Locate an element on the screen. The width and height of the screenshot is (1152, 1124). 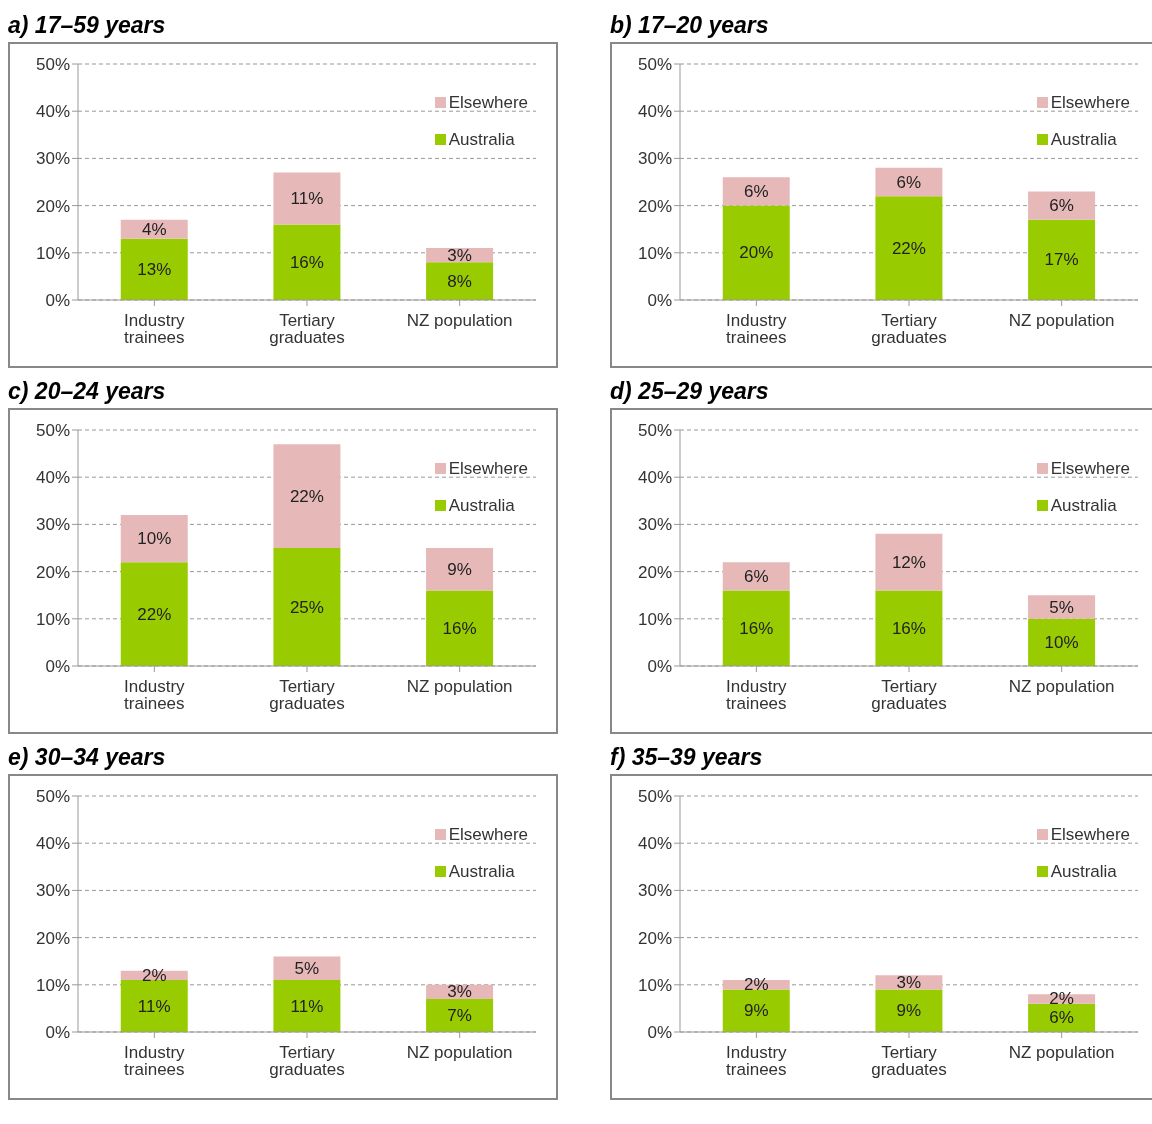
data-label: 8% is located at coordinates (459, 281).